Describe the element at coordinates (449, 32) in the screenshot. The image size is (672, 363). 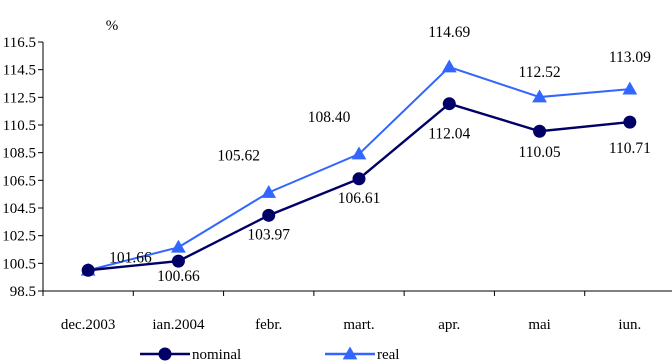
I see `data-label-real: 114.69` at that location.